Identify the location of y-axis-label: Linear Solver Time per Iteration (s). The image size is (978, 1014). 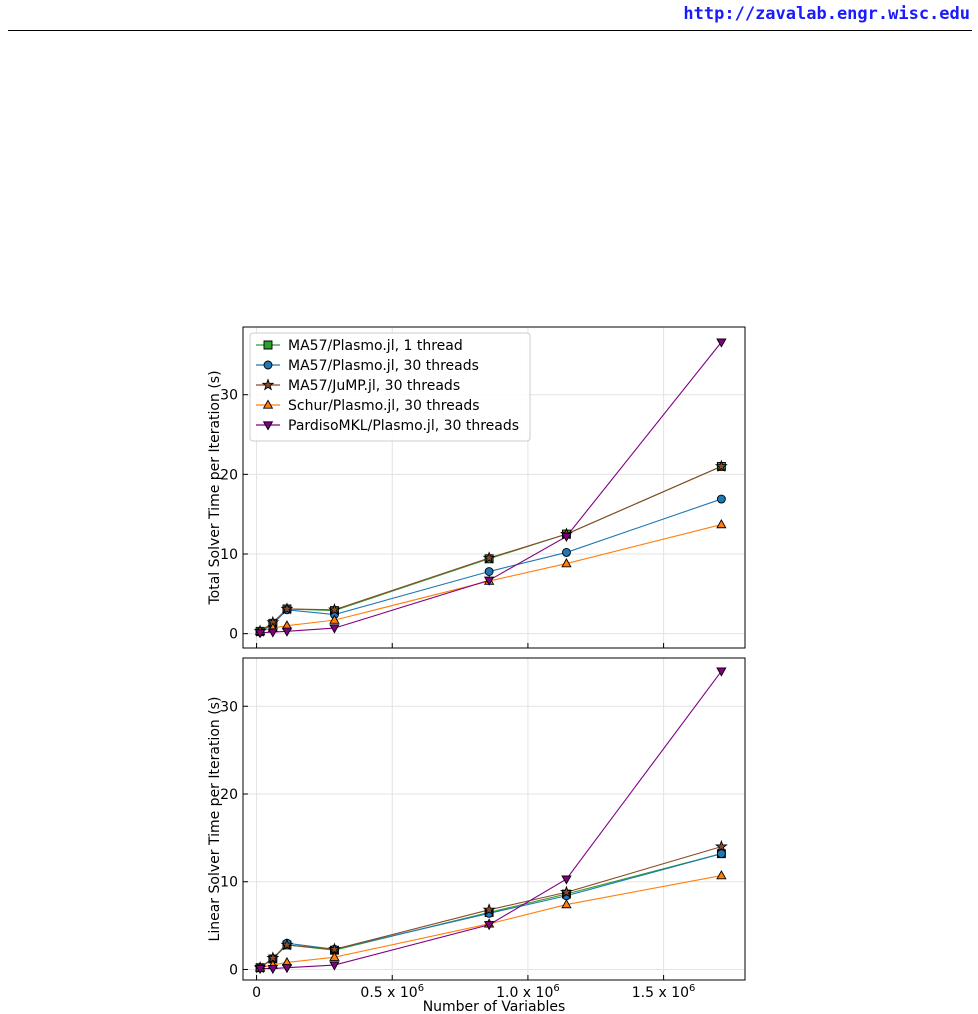
(215, 819).